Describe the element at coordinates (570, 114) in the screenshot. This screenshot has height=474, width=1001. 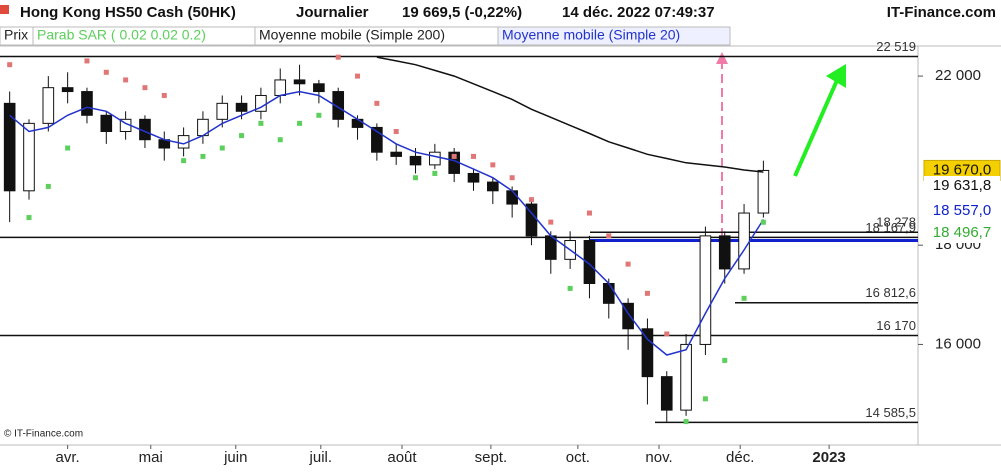
I see `ma200-line` at that location.